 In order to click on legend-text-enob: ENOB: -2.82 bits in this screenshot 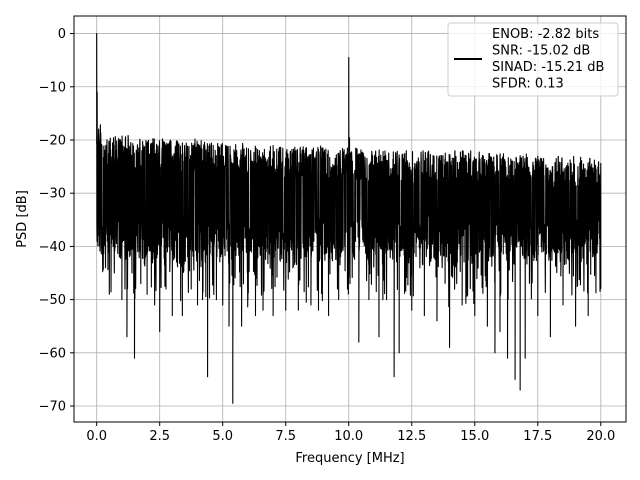, I will do `click(545, 34)`.